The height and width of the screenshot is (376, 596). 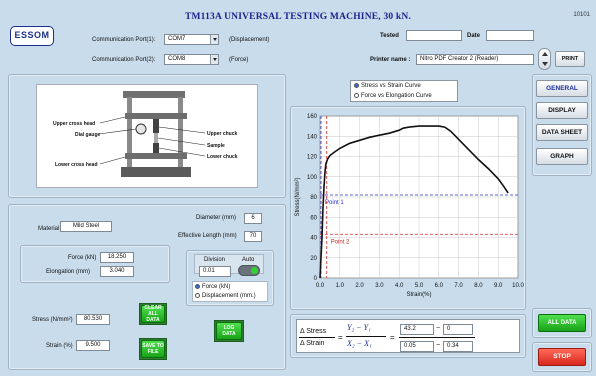 I want to click on x-tick-label: 9.0, so click(x=498, y=286).